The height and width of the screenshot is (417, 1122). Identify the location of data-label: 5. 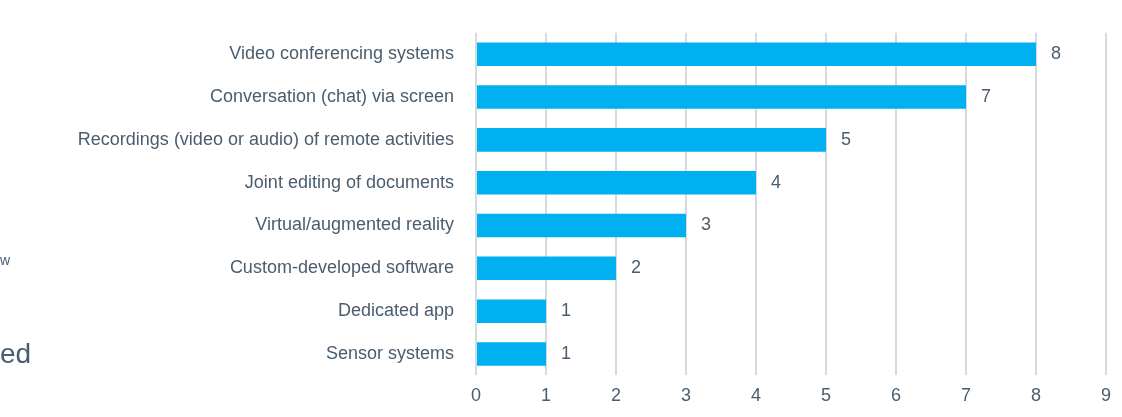
(846, 138).